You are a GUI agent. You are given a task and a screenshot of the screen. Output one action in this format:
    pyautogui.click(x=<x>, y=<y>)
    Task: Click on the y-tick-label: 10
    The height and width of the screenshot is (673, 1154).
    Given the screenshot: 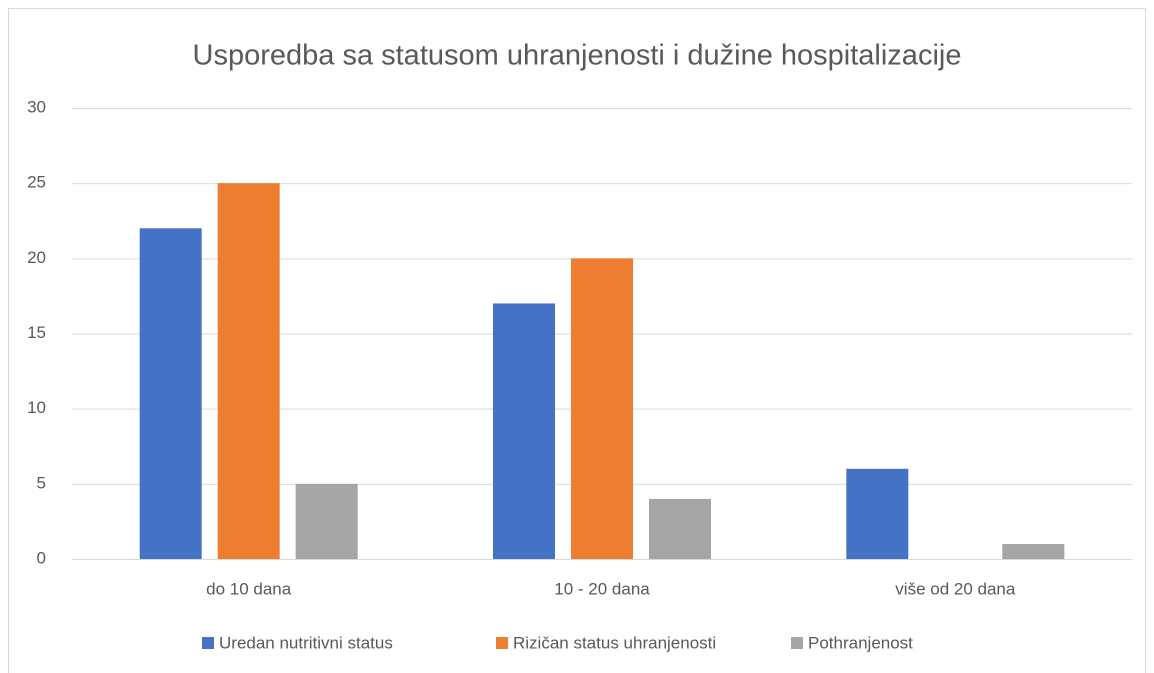 What is the action you would take?
    pyautogui.click(x=36, y=407)
    